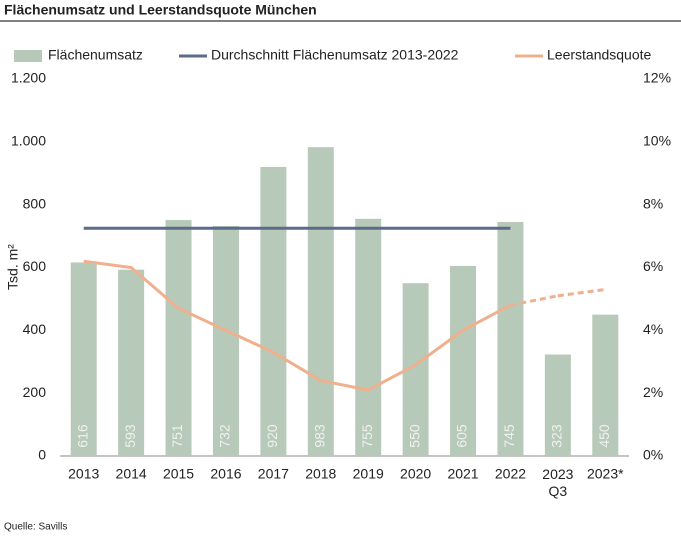 The height and width of the screenshot is (536, 681). Describe the element at coordinates (35, 527) in the screenshot. I see `source: Quelle: Savills` at that location.